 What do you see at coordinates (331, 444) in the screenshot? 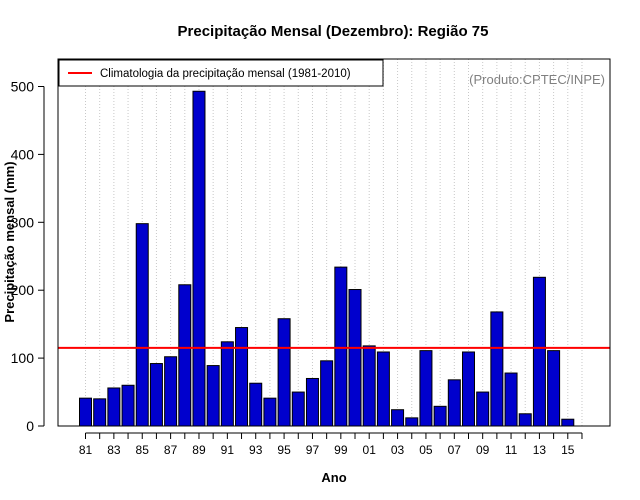
I see `x-axis: 81 83 85 87 89 91 93 95 97 99 01 03 05 07 09 11 13 15` at bounding box center [331, 444].